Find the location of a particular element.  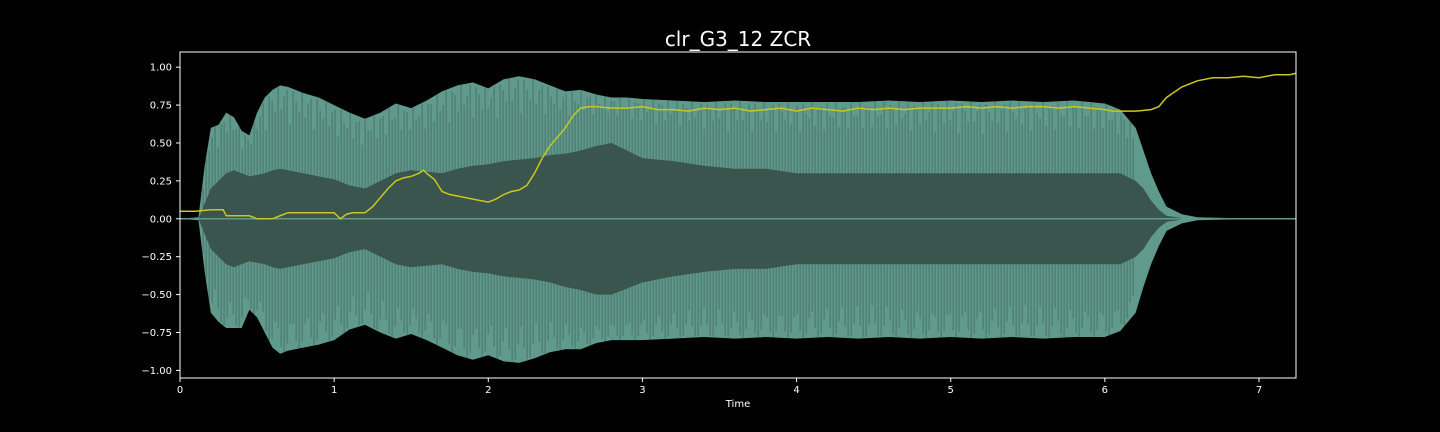

y-tick-label: 0.00 is located at coordinates (161, 219).